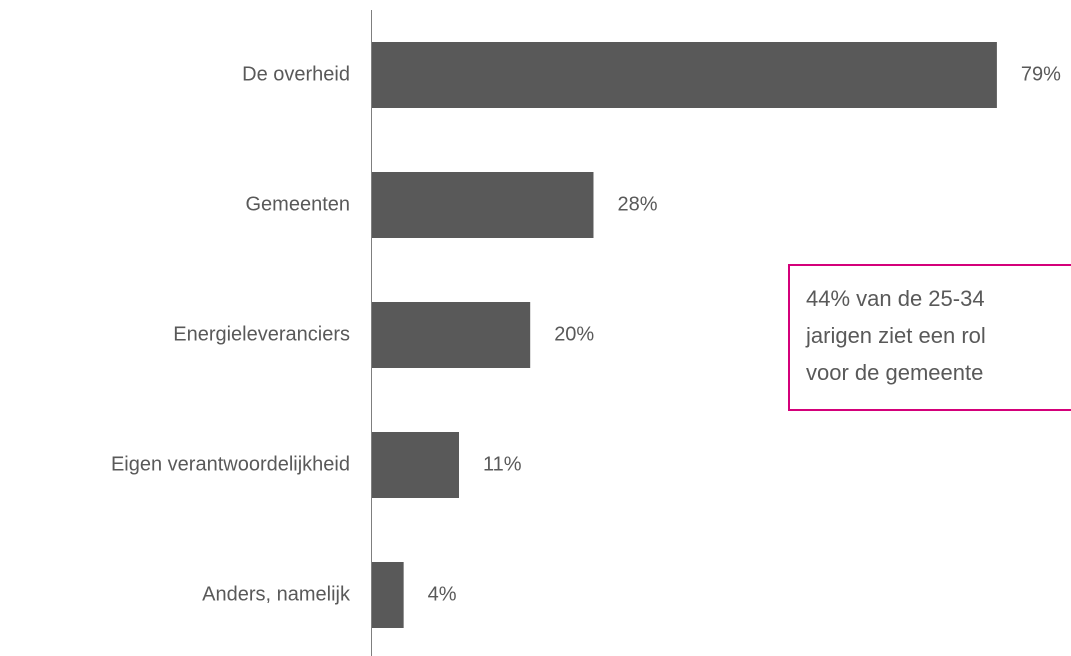 Image resolution: width=1071 pixels, height=656 pixels. I want to click on annotation-text: 44% van de 25-34, so click(895, 298).